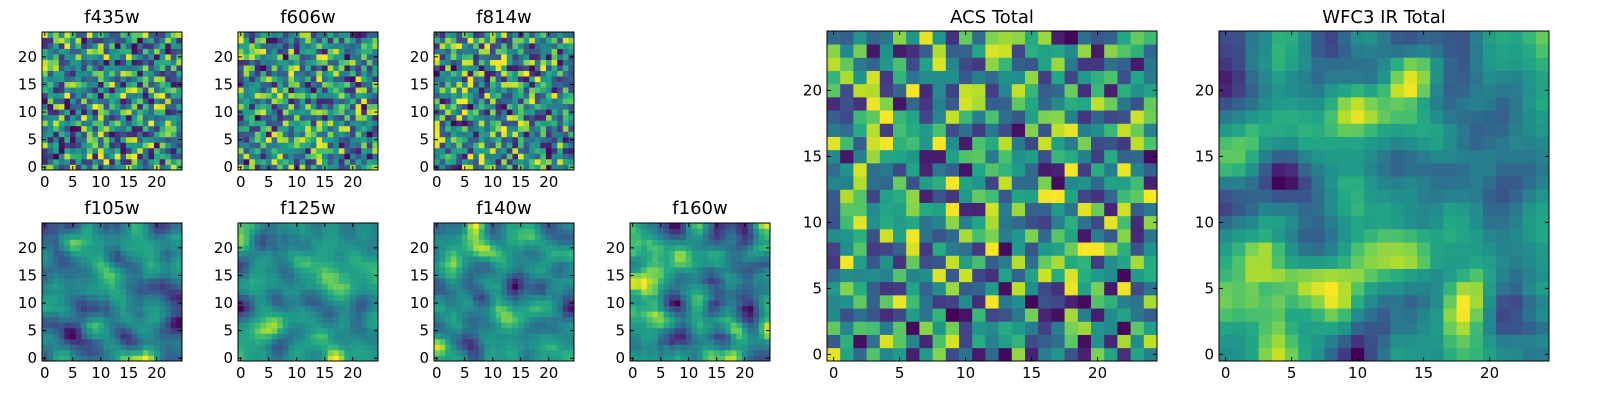 This screenshot has width=1600, height=400. I want to click on panel-title: f814w, so click(503, 17).